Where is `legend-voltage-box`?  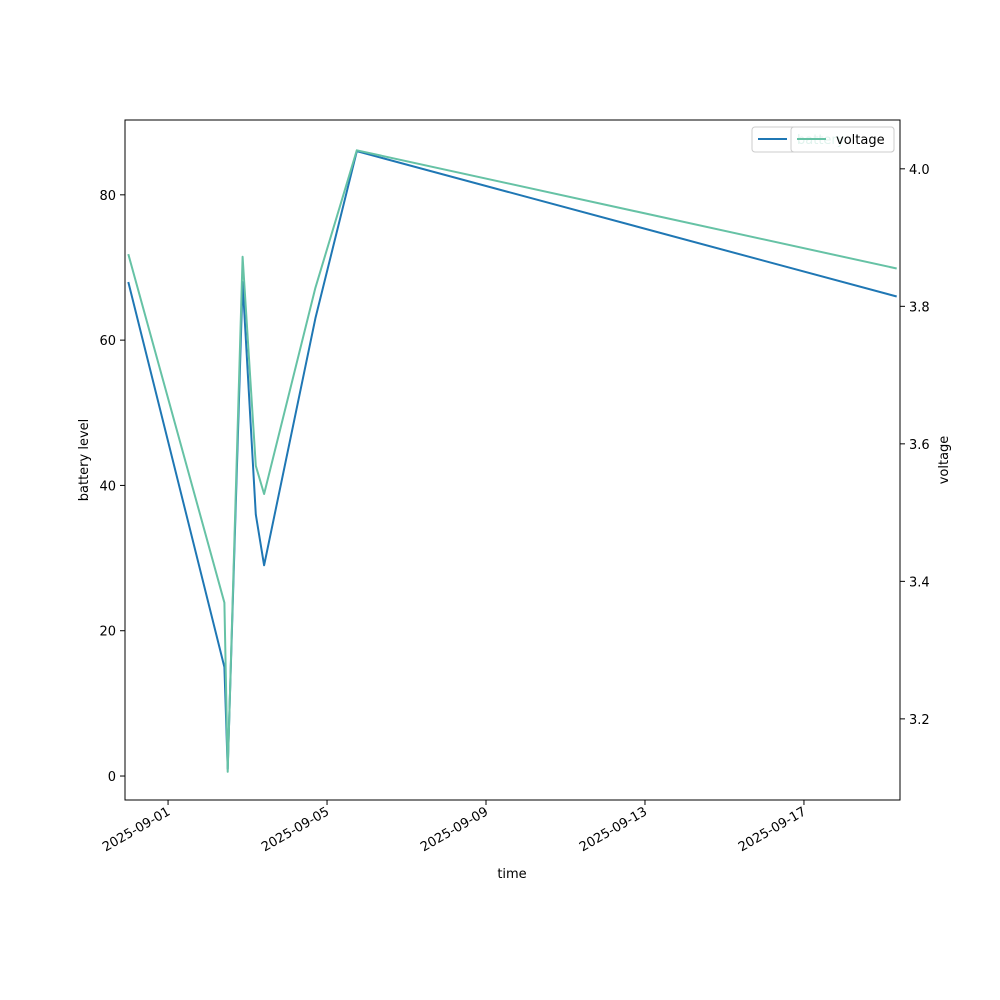 legend-voltage-box is located at coordinates (842, 139).